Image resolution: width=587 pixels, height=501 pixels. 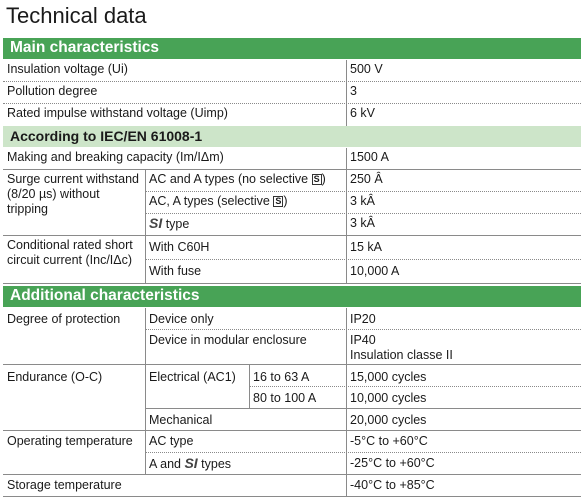 I want to click on table-row: Mechanical 20,000 cycles, so click(x=363, y=420).